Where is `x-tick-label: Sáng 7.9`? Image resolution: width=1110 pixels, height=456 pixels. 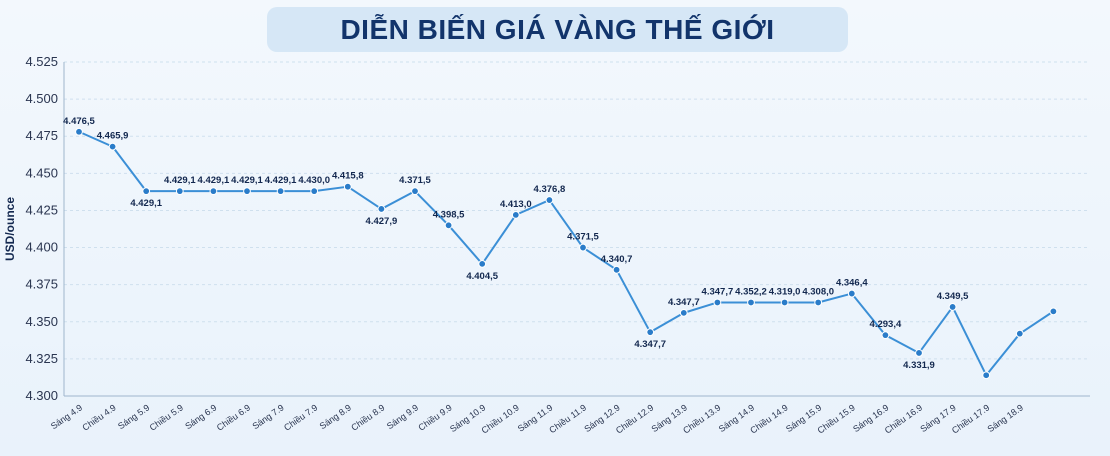
x-tick-label: Sáng 7.9 is located at coordinates (267, 416).